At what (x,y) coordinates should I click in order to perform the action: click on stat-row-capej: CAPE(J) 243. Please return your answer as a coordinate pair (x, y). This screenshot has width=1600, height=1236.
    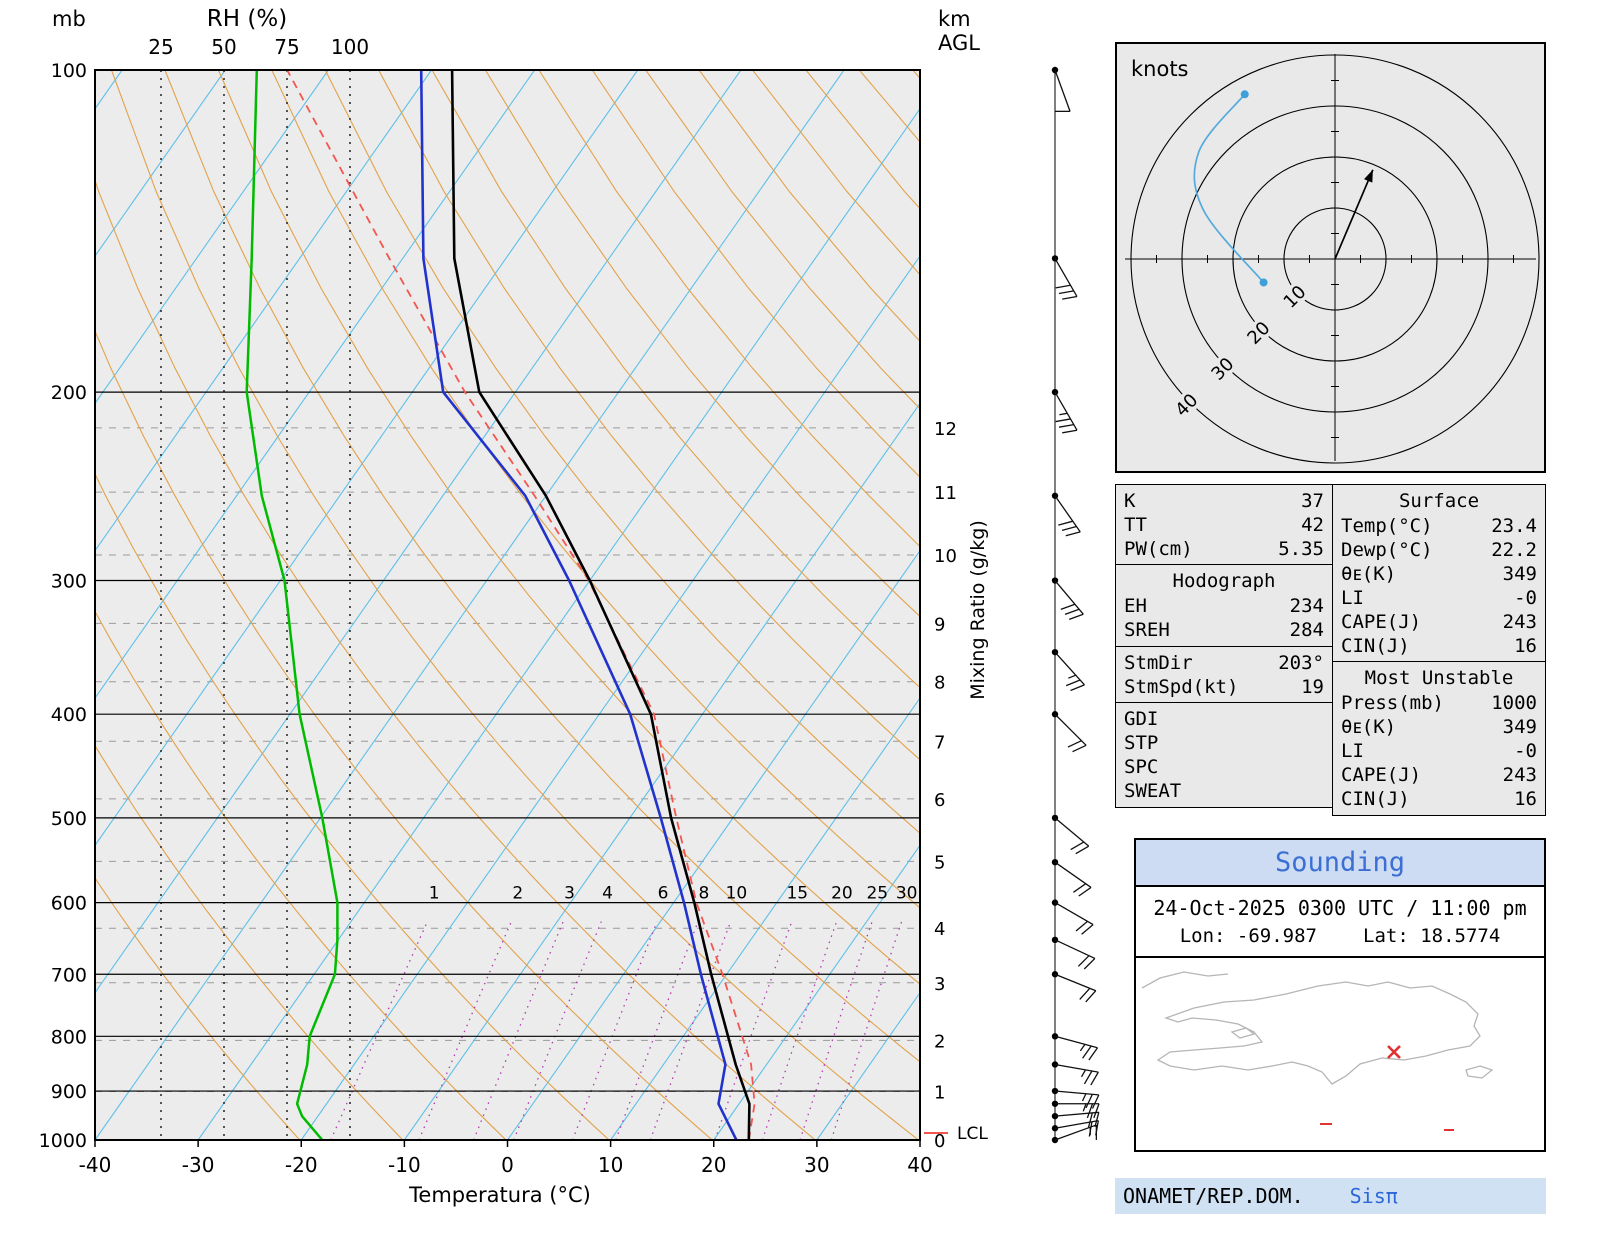
    Looking at the image, I should click on (1439, 622).